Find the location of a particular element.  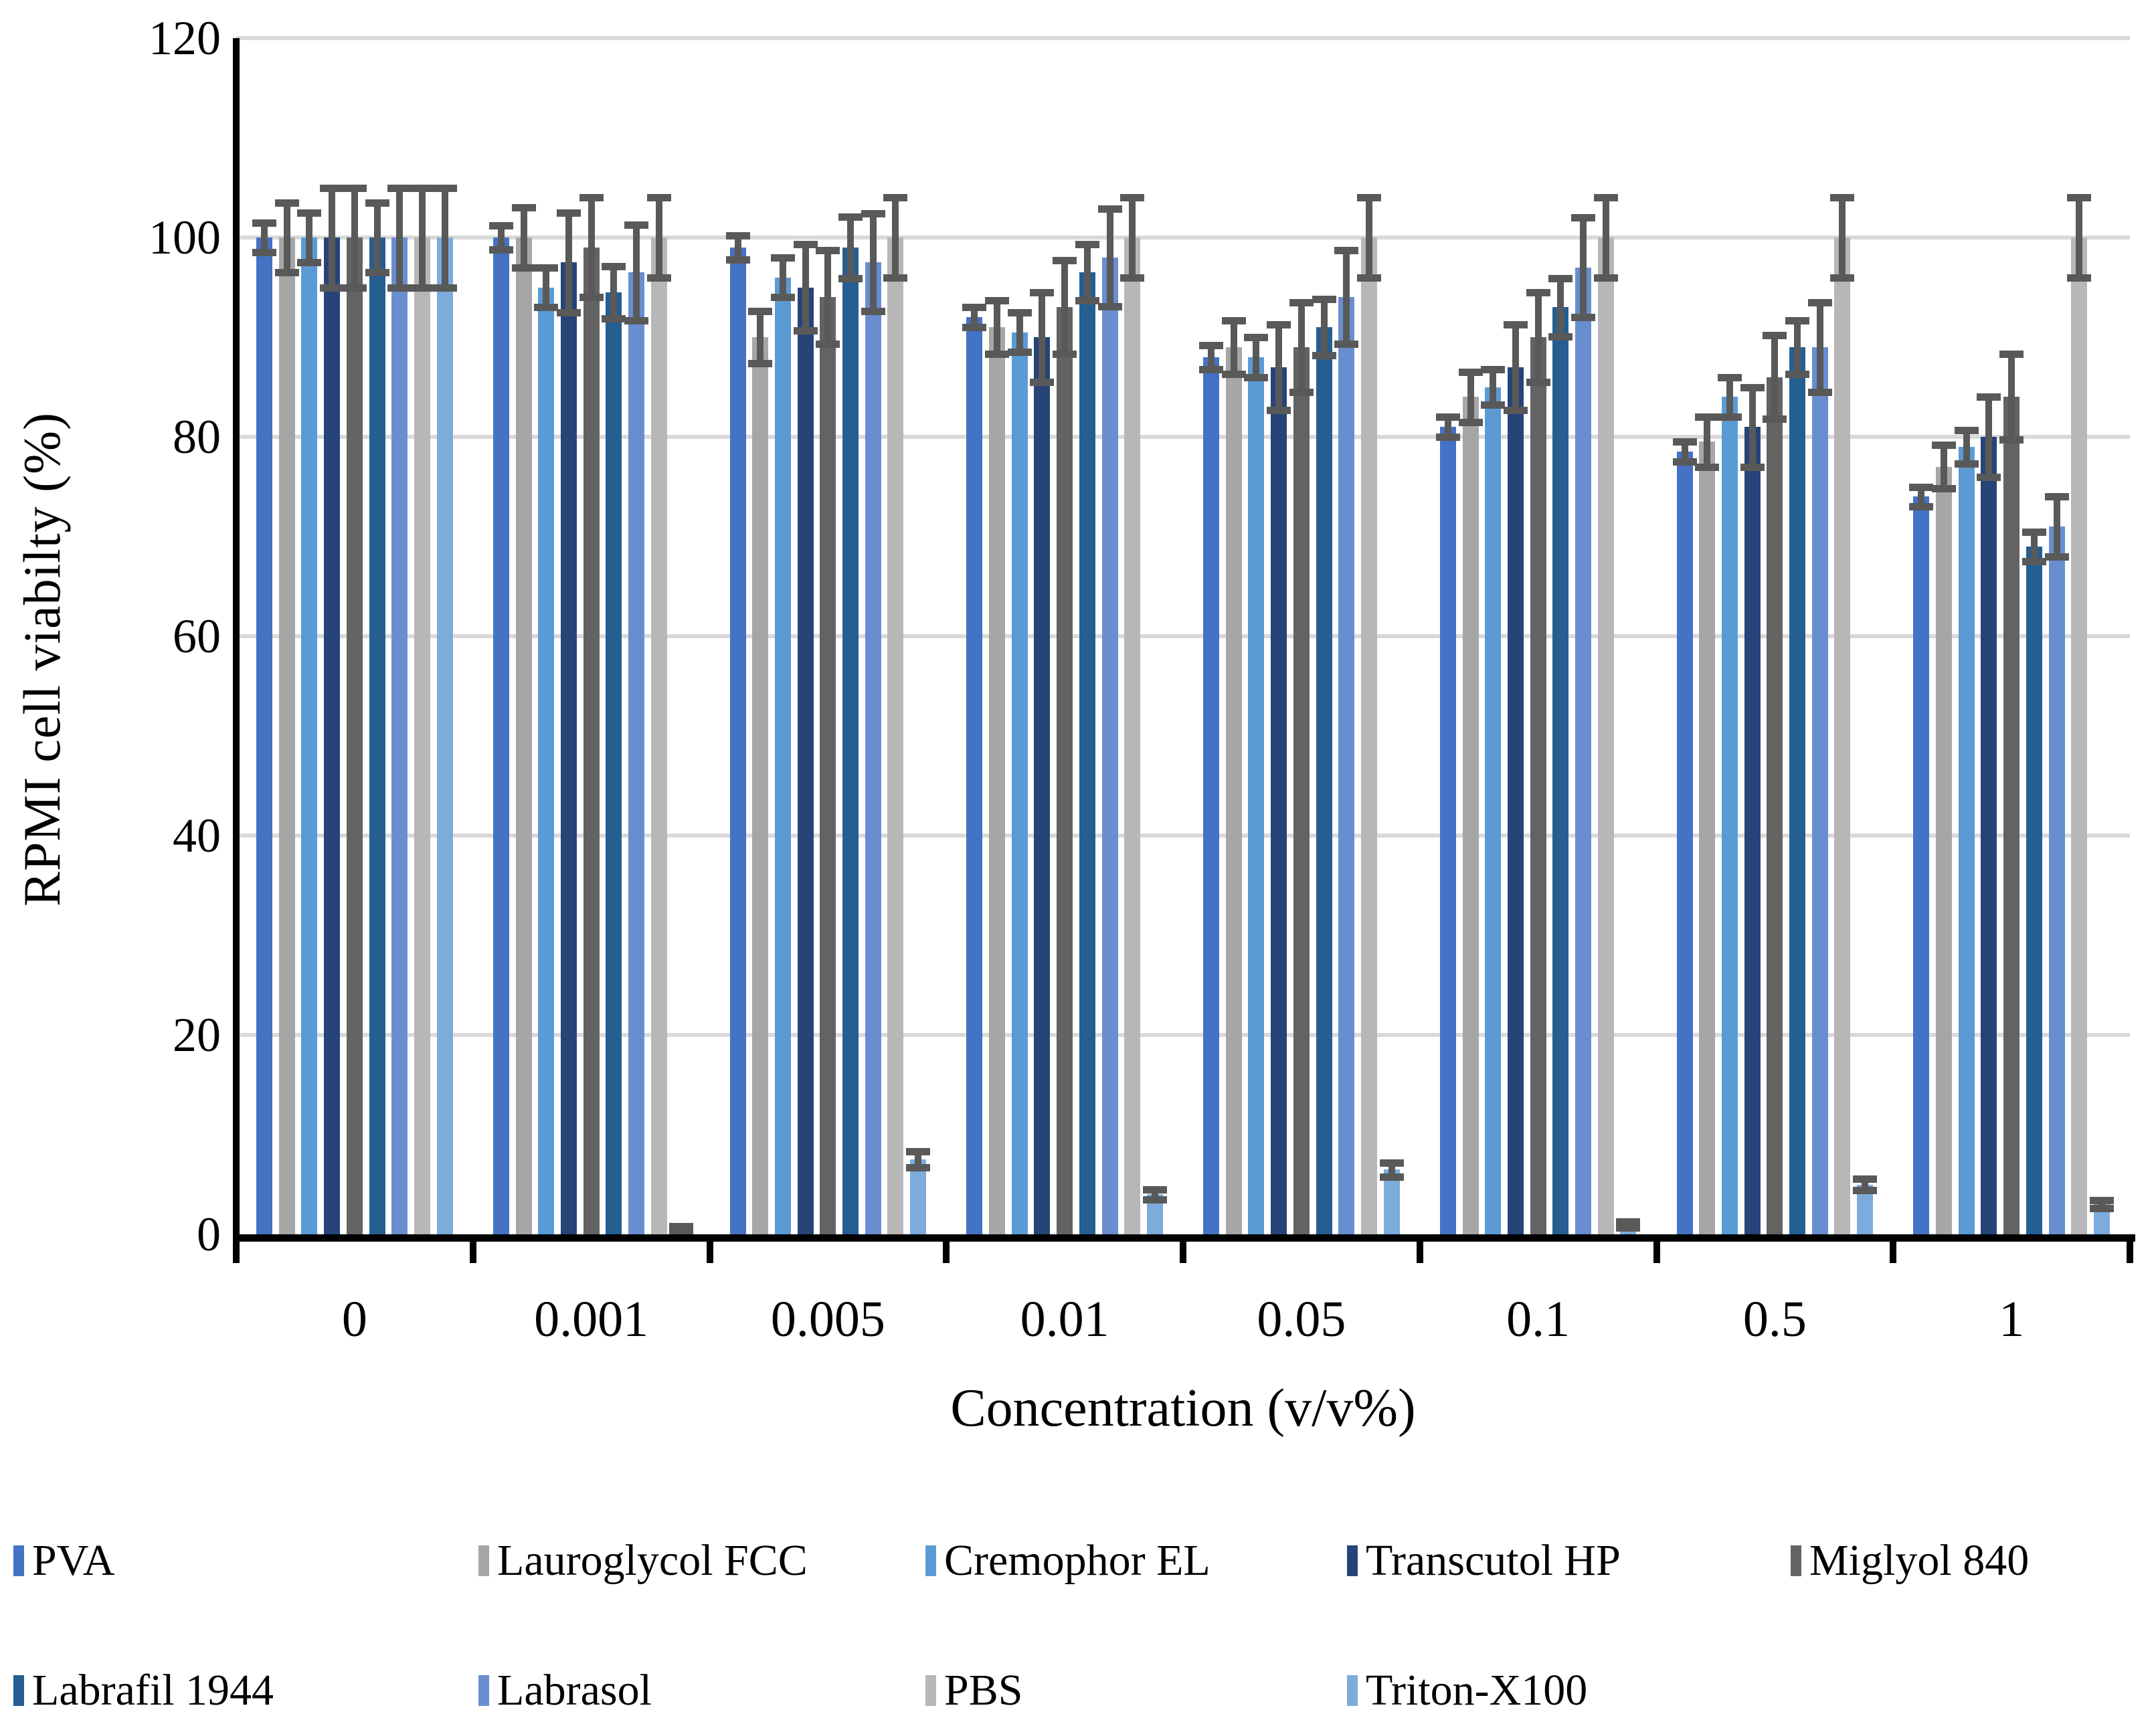

bar-miglyol-840-0.5 is located at coordinates (1775, 805).